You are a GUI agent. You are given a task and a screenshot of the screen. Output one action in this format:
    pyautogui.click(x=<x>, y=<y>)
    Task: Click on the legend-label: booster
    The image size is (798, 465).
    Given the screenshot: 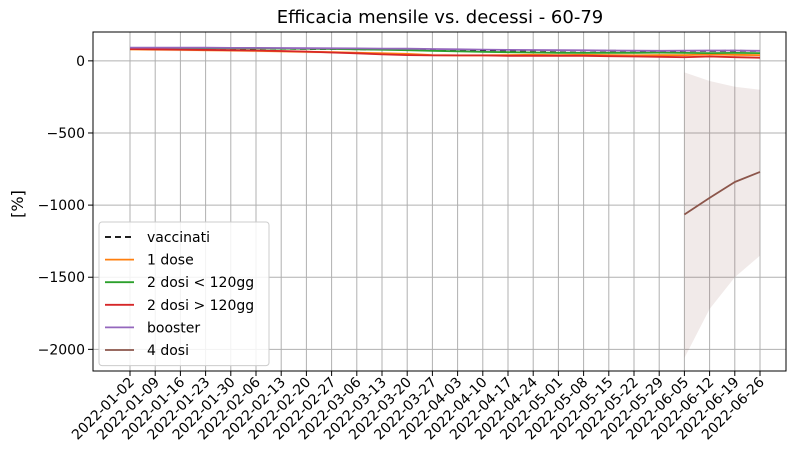 What is the action you would take?
    pyautogui.click(x=173, y=328)
    